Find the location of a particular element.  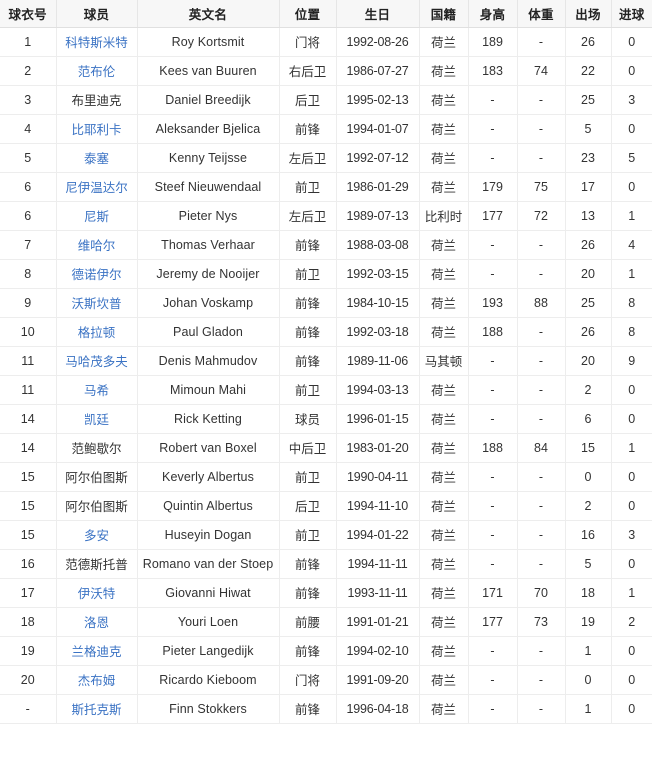

cell-name: 斯托克斯 is located at coordinates (97, 709).